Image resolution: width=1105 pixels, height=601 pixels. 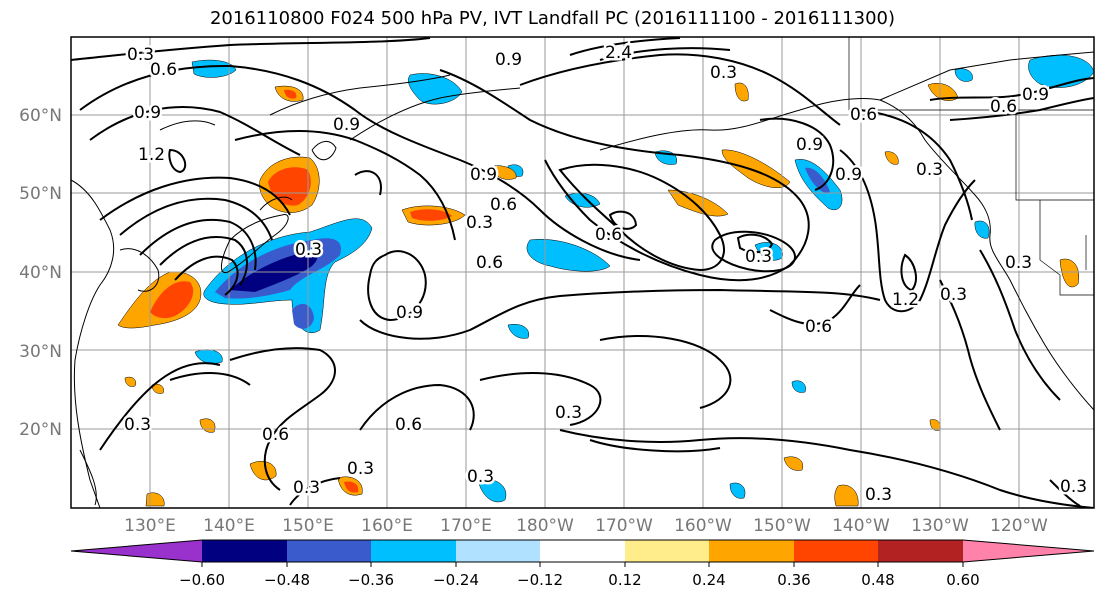 I want to click on lon-tick-label: 170°W, so click(x=624, y=526).